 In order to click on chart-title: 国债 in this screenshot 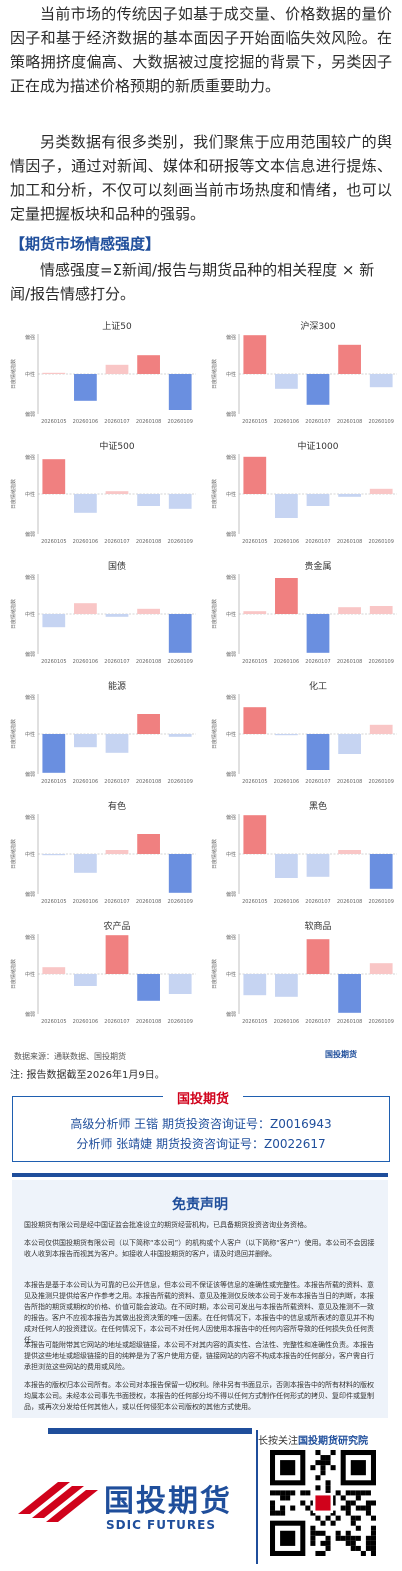, I will do `click(117, 566)`.